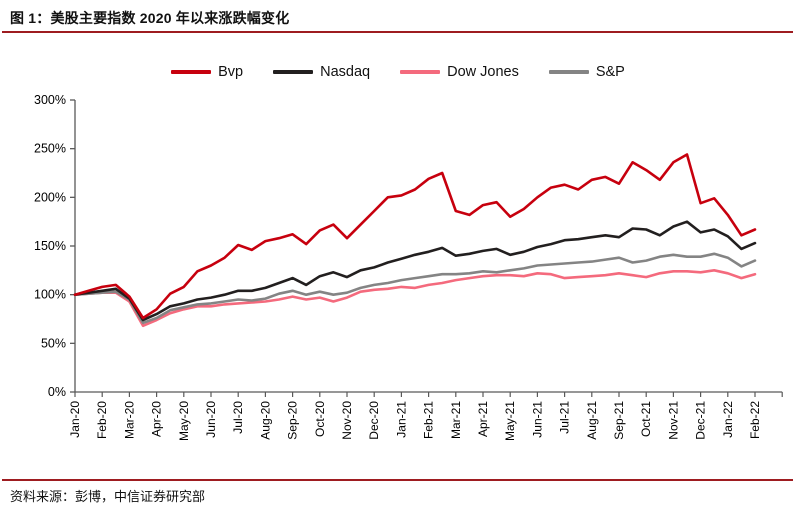  What do you see at coordinates (619, 420) in the screenshot?
I see `x-tick-label: Sep-21` at bounding box center [619, 420].